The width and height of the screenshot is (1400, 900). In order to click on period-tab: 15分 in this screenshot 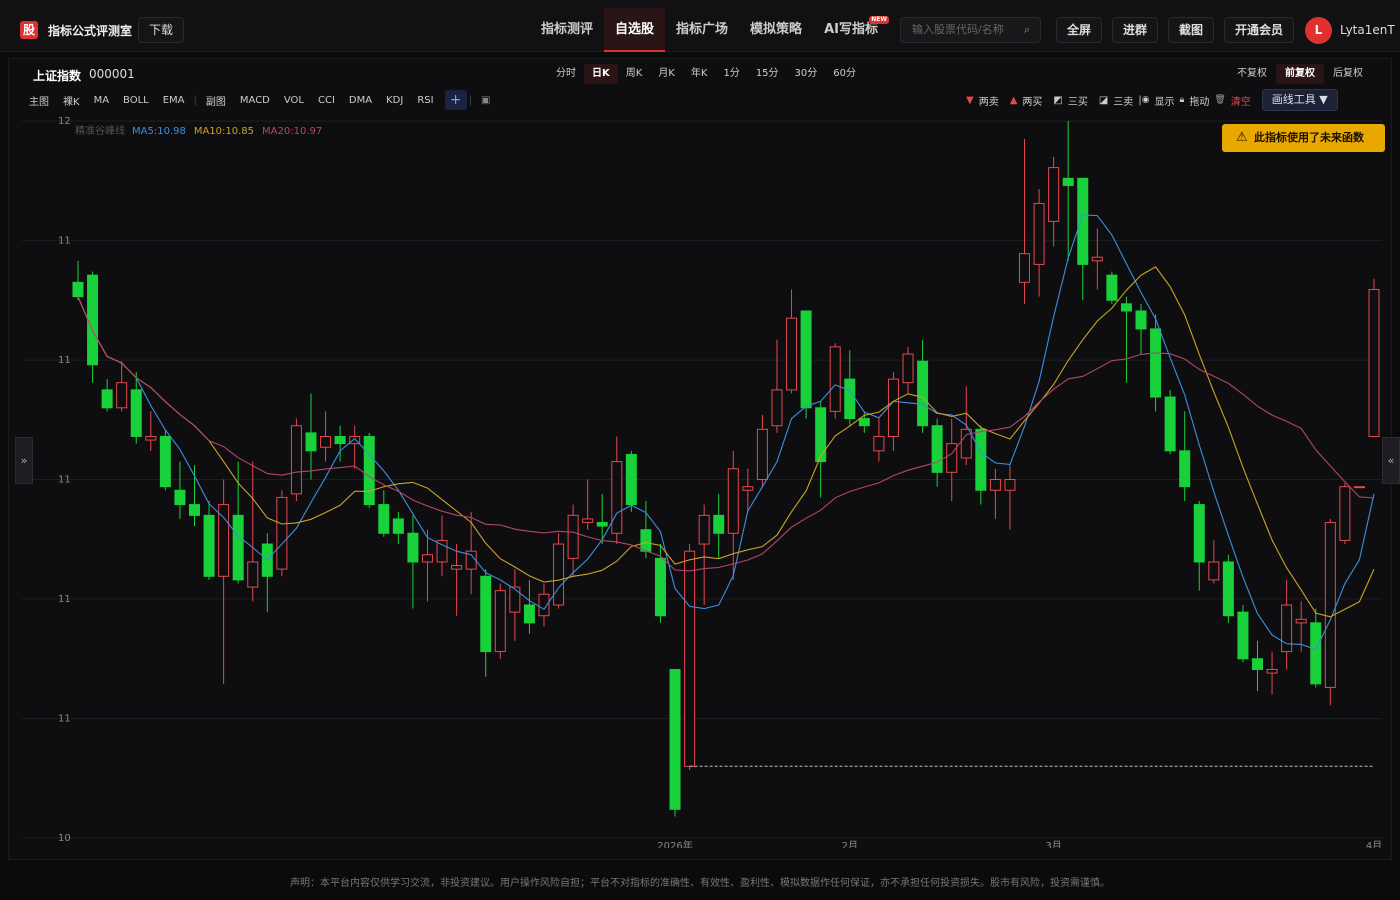, I will do `click(767, 73)`.